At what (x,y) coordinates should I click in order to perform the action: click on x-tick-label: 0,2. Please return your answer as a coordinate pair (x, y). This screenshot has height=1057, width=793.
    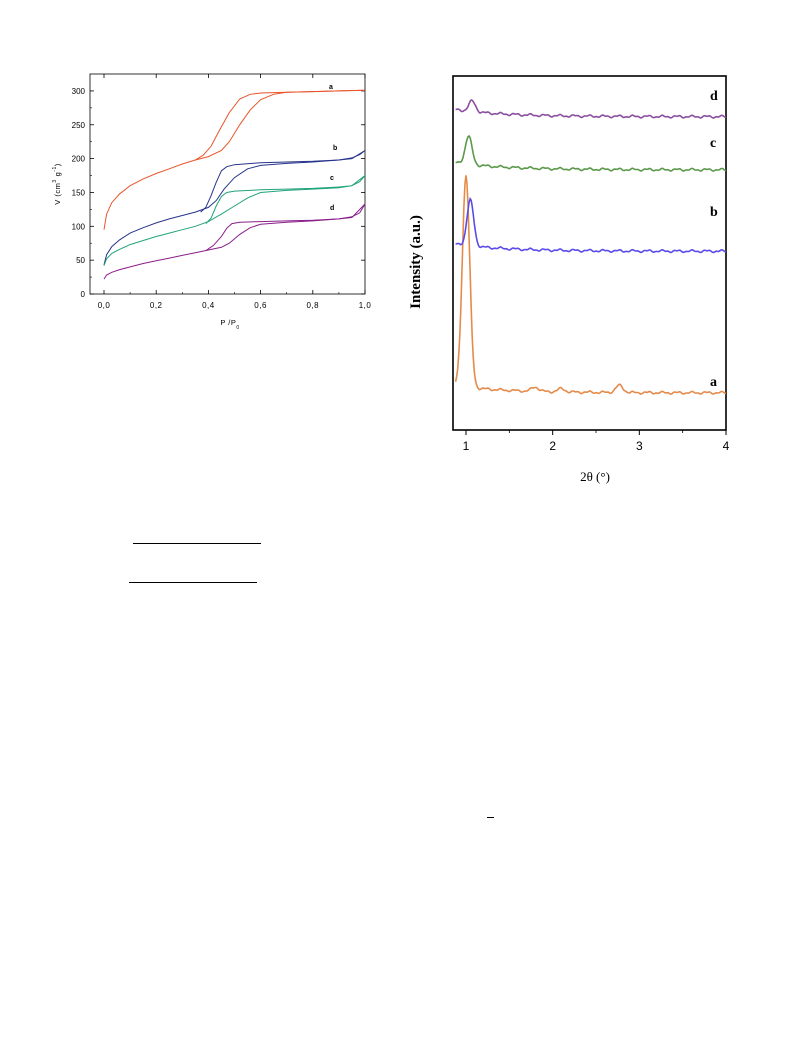
    Looking at the image, I should click on (156, 305).